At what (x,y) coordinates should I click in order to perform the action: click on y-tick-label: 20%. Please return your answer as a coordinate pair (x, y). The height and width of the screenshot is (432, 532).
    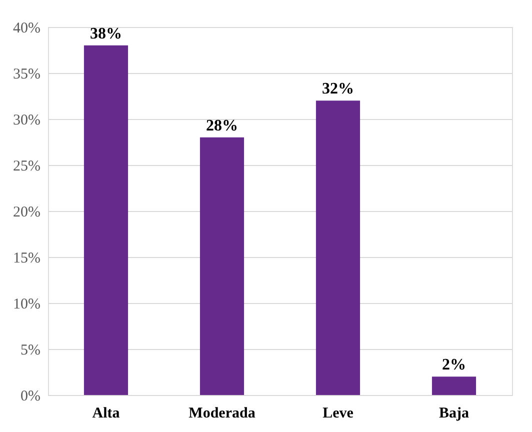
    Looking at the image, I should click on (26, 212).